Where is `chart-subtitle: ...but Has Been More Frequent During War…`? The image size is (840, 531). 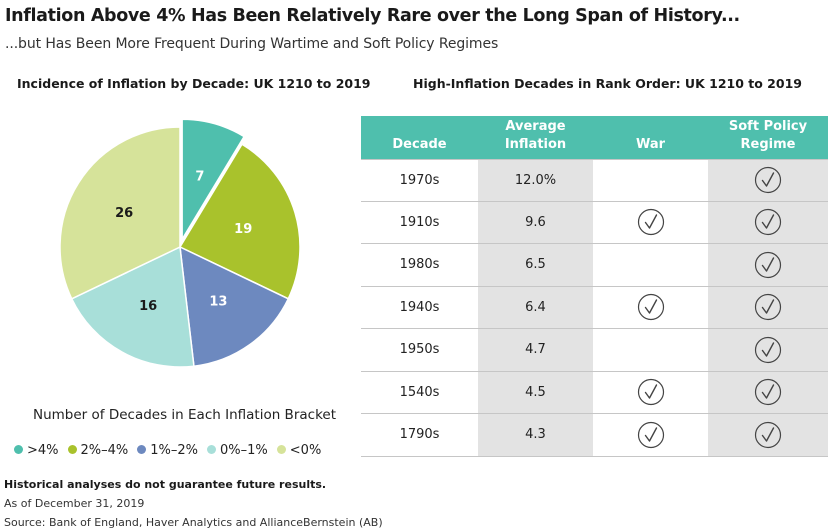 chart-subtitle: ...but Has Been More Frequent During War… is located at coordinates (252, 44).